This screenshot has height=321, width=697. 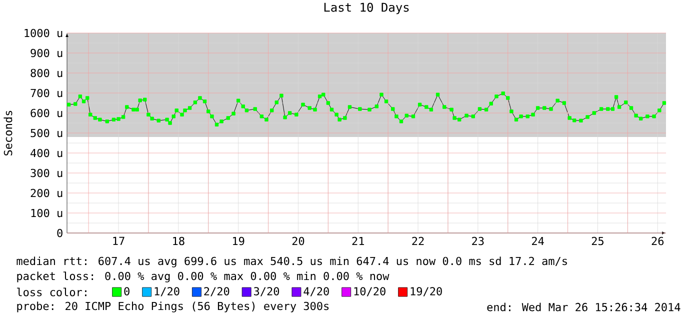 What do you see at coordinates (127, 291) in the screenshot?
I see `legend-label: 0` at bounding box center [127, 291].